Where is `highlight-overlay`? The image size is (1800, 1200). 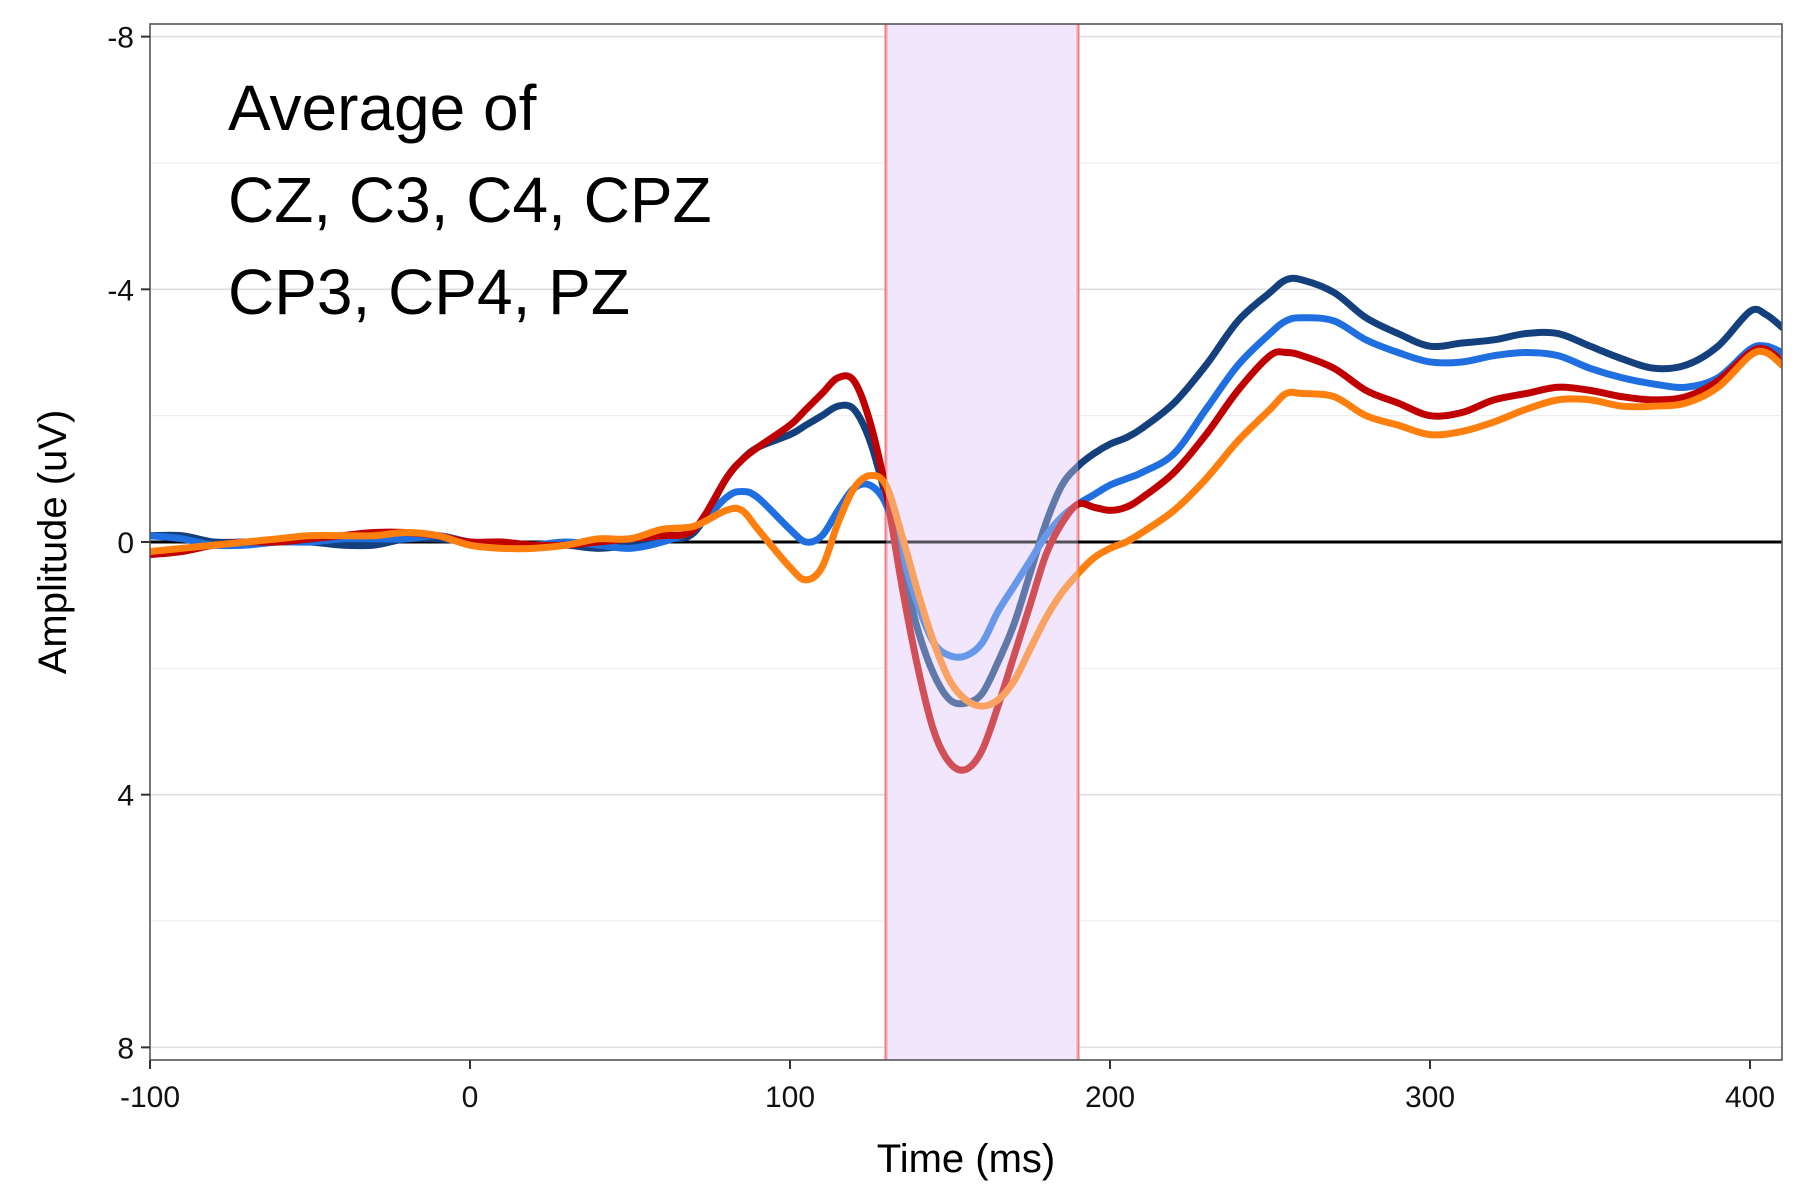 highlight-overlay is located at coordinates (982, 542).